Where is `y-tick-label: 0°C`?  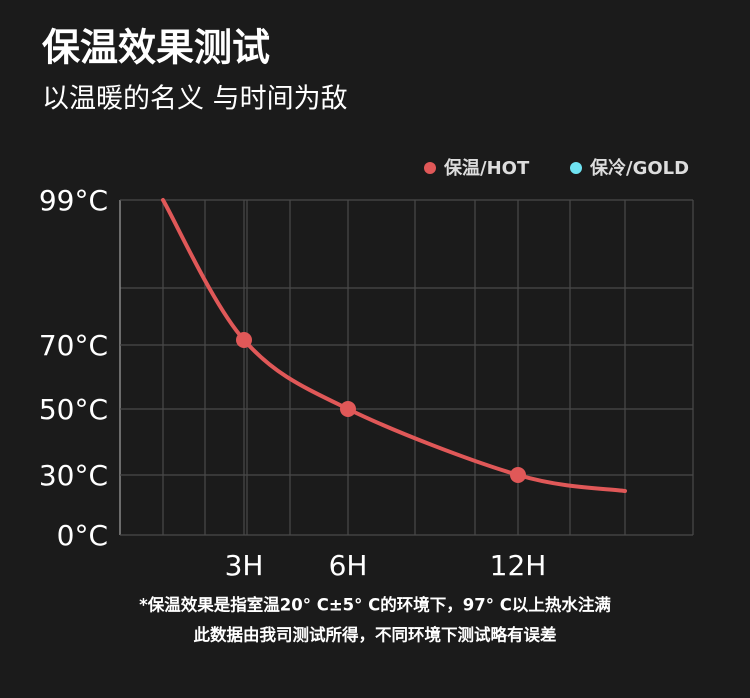 y-tick-label: 0°C is located at coordinates (82, 535).